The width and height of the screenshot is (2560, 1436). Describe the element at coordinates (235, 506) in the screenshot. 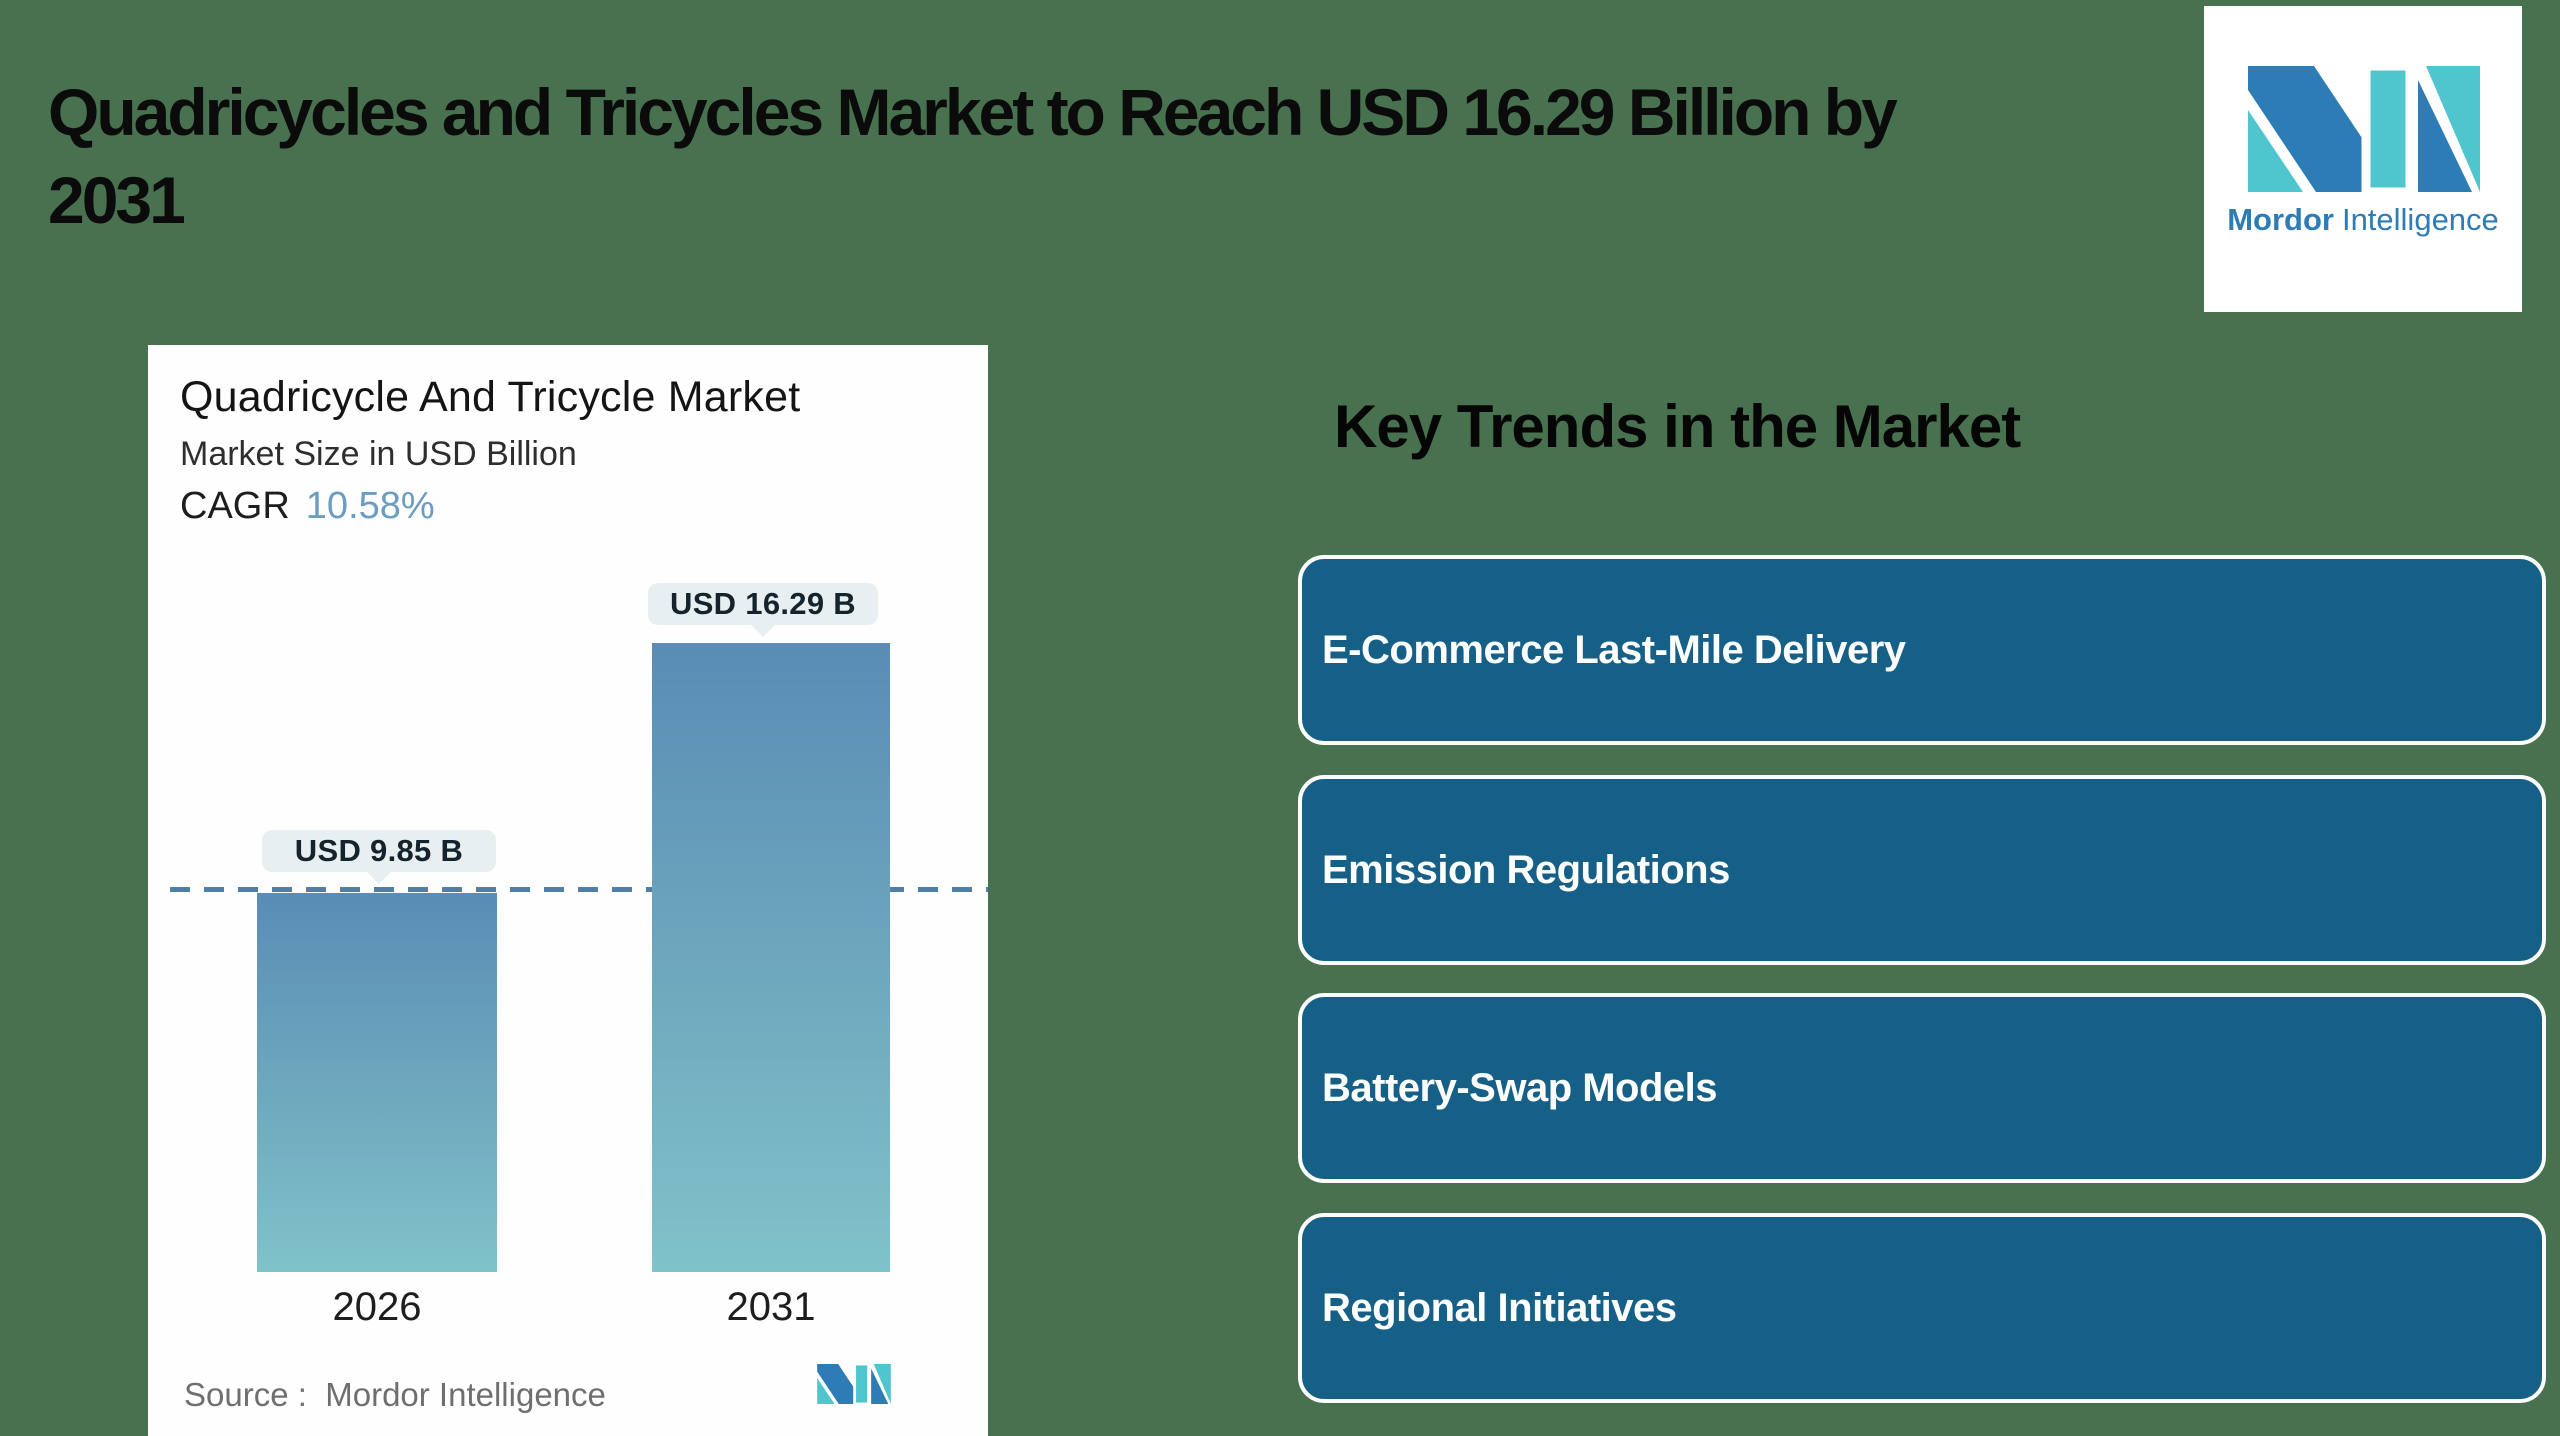

I see `cagr-label: CAGR` at that location.